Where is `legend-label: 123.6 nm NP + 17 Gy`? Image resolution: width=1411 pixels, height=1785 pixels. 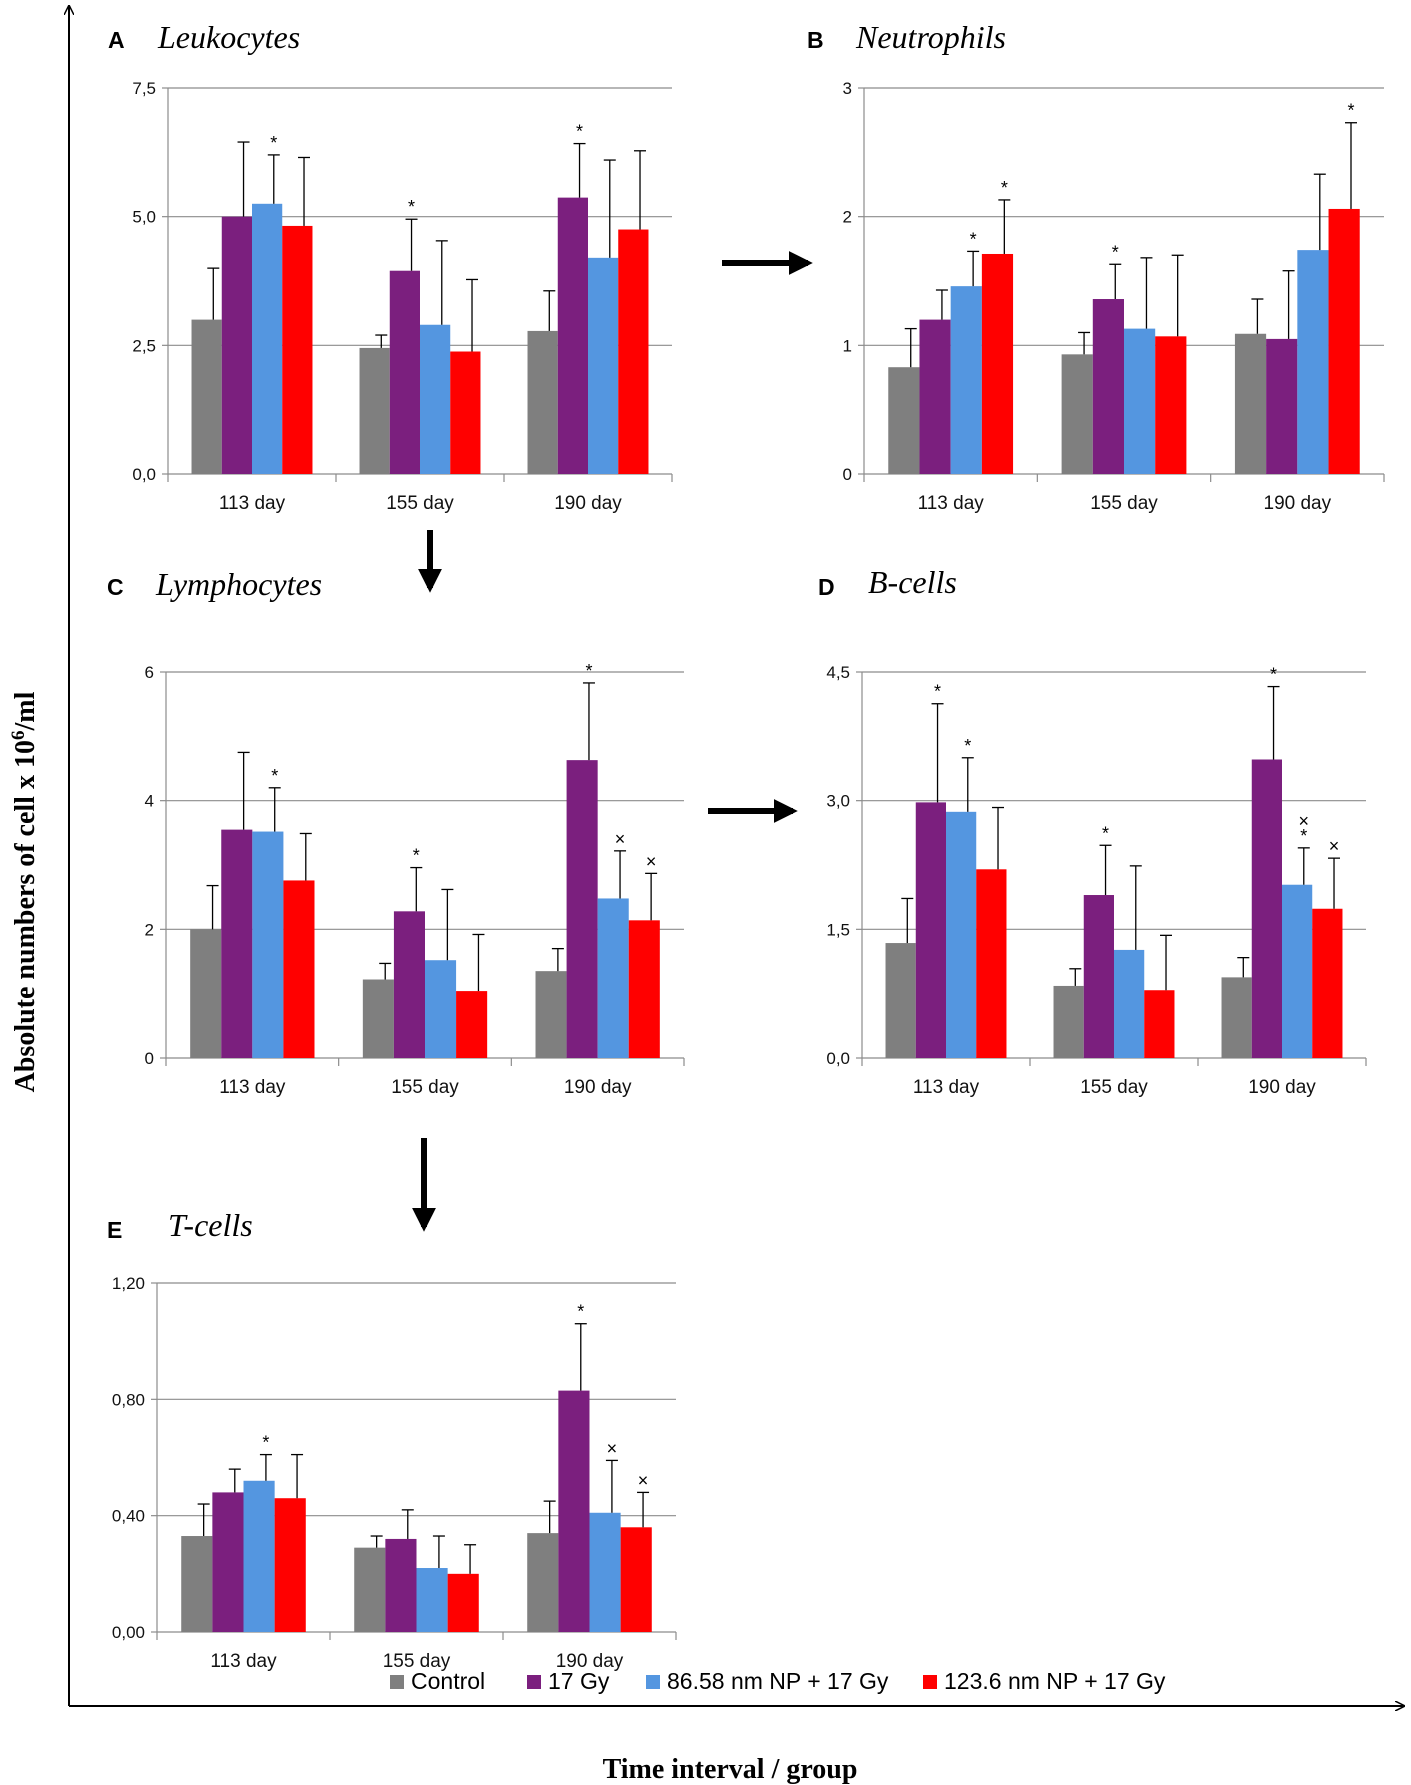
legend-label: 123.6 nm NP + 17 Gy is located at coordinates (1055, 1681).